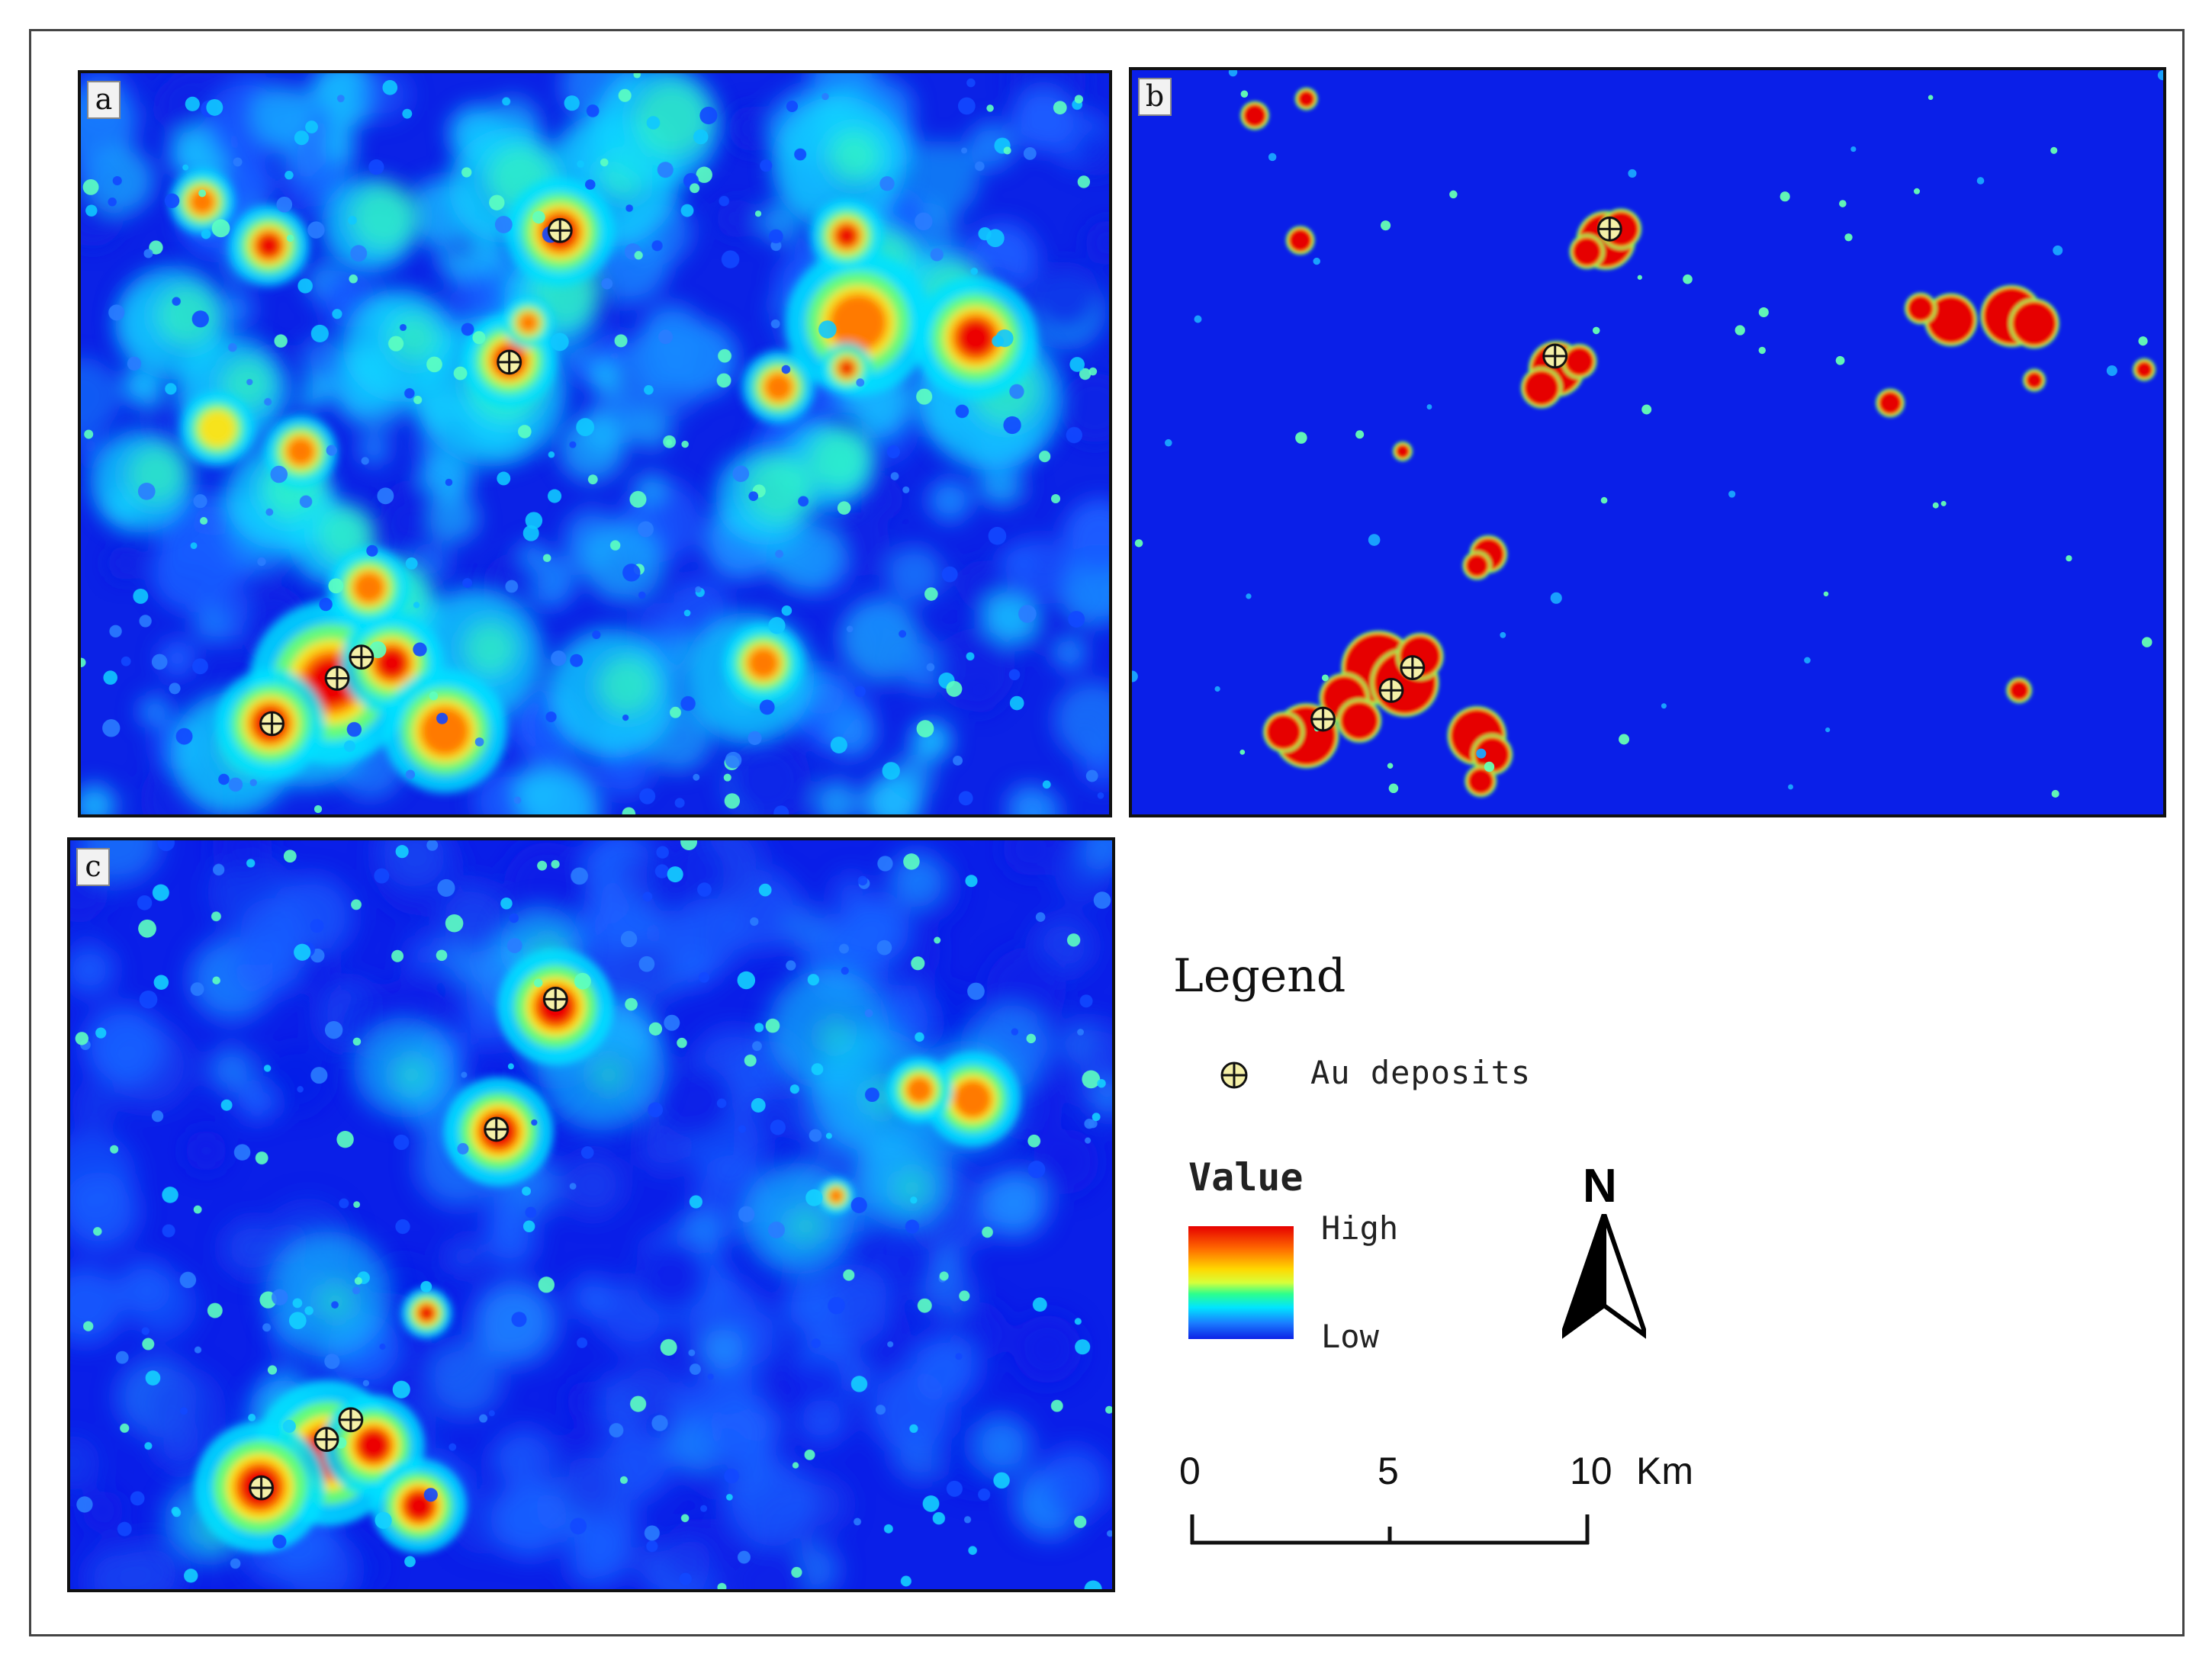 The height and width of the screenshot is (1670, 2212). What do you see at coordinates (1155, 97) in the screenshot?
I see `panel-label-b: b` at bounding box center [1155, 97].